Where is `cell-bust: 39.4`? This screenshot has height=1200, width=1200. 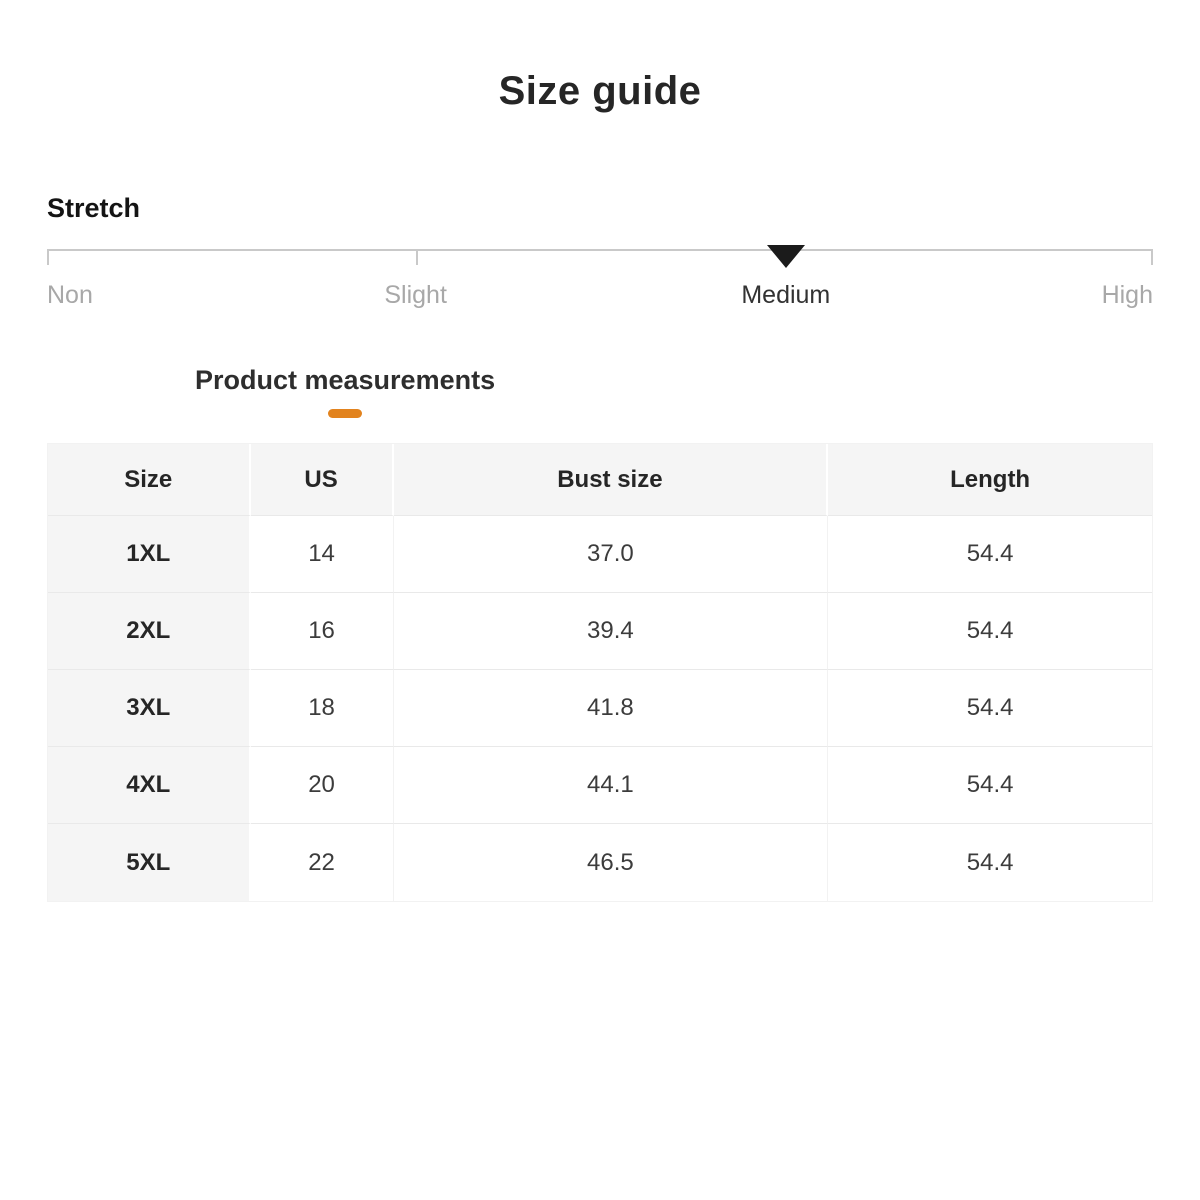
cell-bust: 39.4 is located at coordinates (611, 631).